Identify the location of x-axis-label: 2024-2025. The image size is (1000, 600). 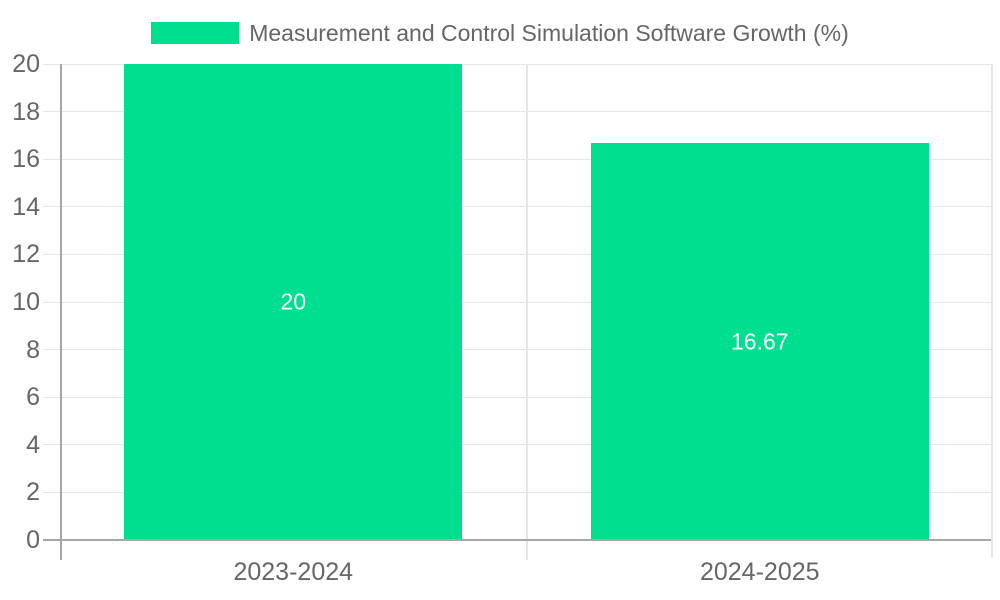
(759, 572).